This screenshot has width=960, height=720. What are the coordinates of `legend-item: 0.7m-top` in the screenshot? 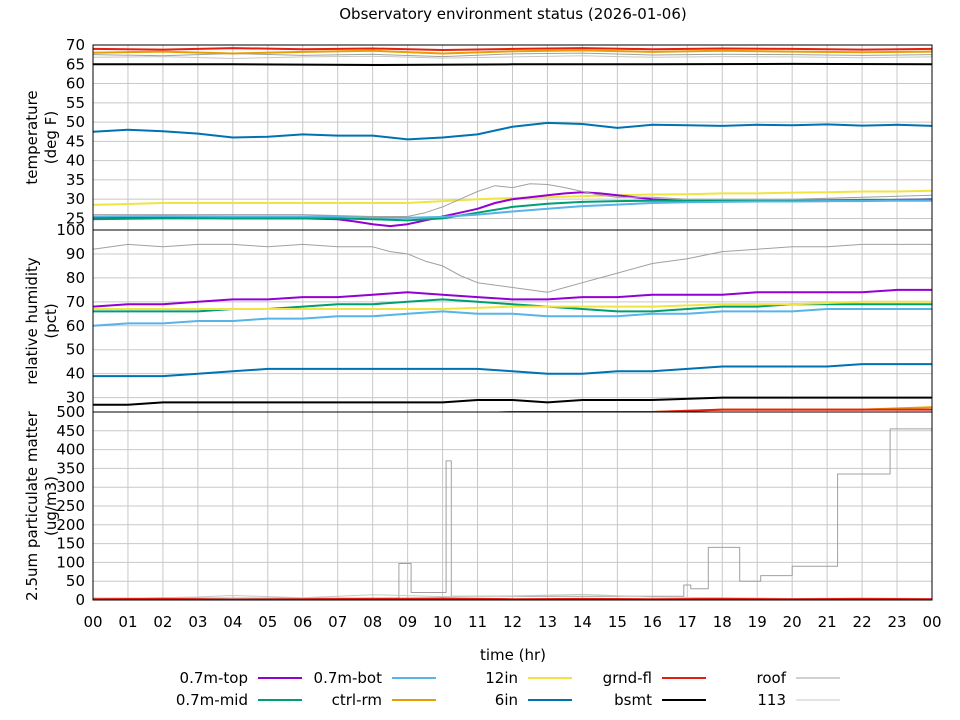 It's located at (241, 678).